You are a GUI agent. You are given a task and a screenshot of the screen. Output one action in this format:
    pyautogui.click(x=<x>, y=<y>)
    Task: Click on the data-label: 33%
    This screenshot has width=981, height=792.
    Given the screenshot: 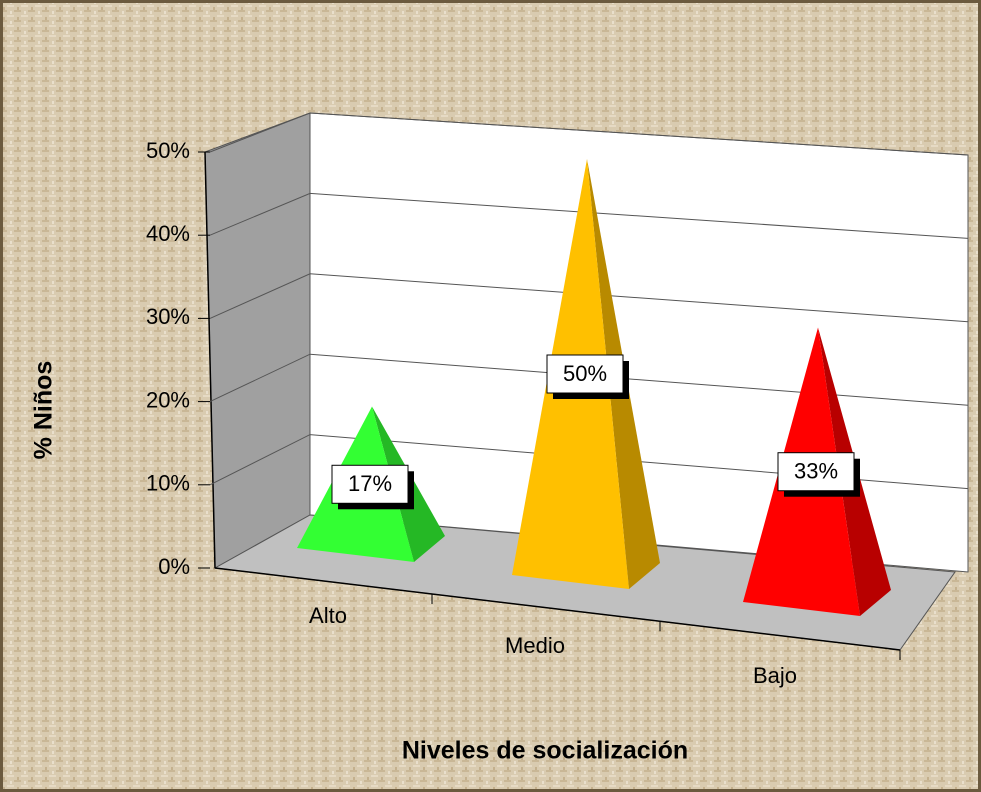 What is the action you would take?
    pyautogui.click(x=816, y=471)
    